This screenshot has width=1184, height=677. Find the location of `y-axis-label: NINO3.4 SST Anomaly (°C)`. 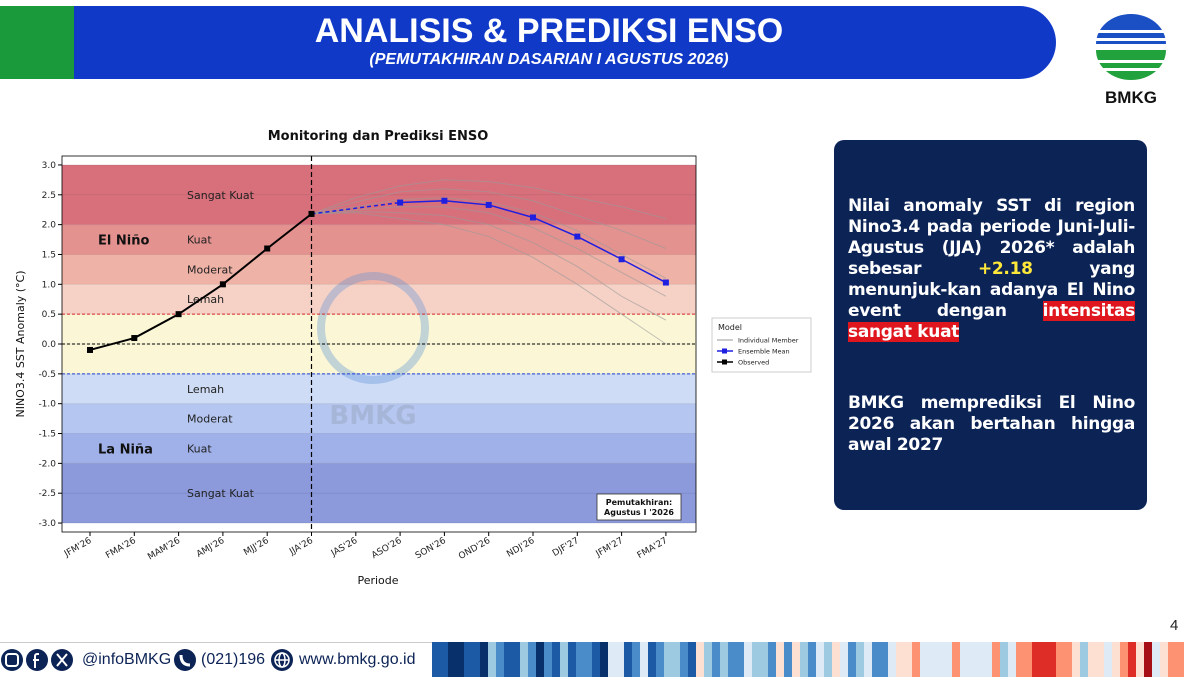

y-axis-label: NINO3.4 SST Anomaly (°C) is located at coordinates (20, 343).